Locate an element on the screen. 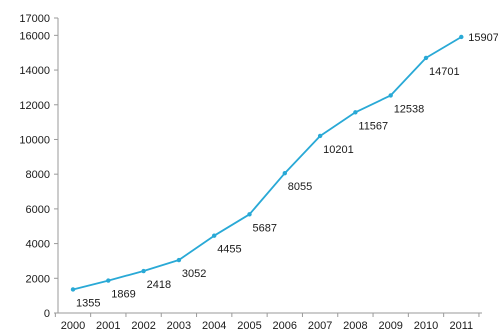 The height and width of the screenshot is (333, 498). x-tick-label: 2010 is located at coordinates (426, 326).